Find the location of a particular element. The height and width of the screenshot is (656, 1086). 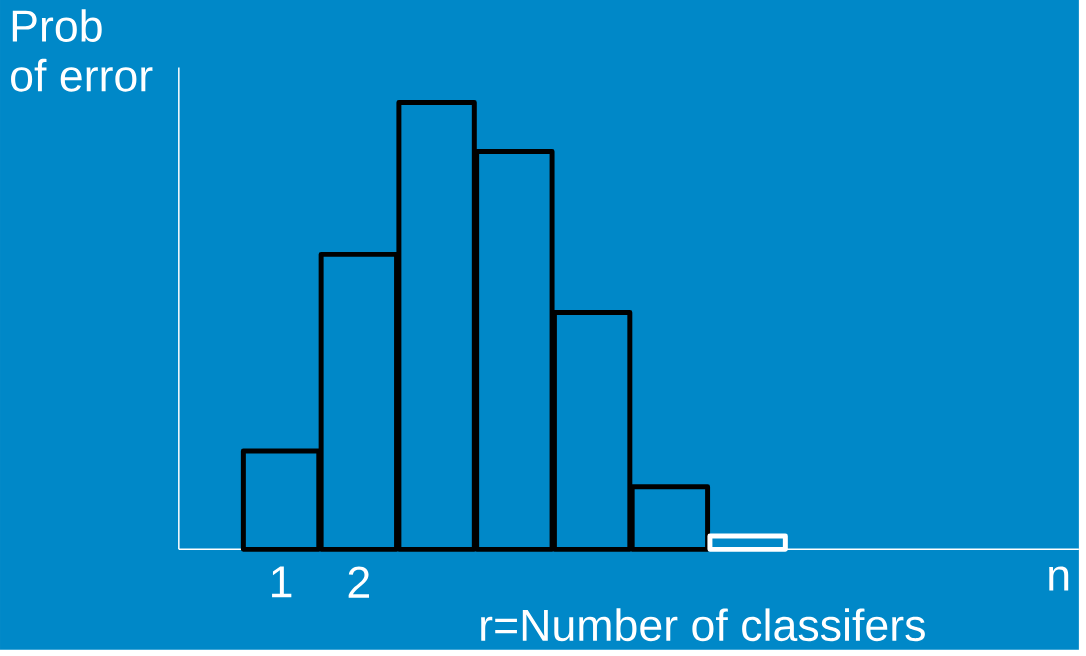

x-tick-label: 2 is located at coordinates (359, 582).